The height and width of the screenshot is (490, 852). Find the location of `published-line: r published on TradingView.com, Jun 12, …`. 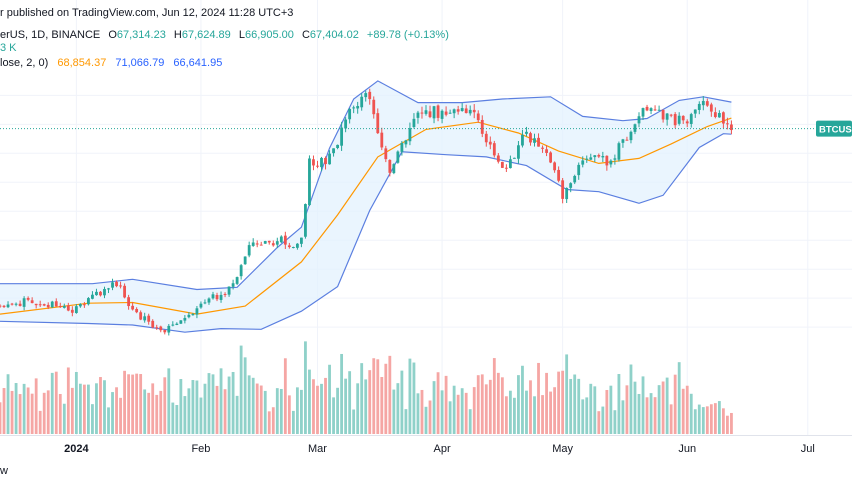

published-line: r published on TradingView.com, Jun 12, … is located at coordinates (146, 13).